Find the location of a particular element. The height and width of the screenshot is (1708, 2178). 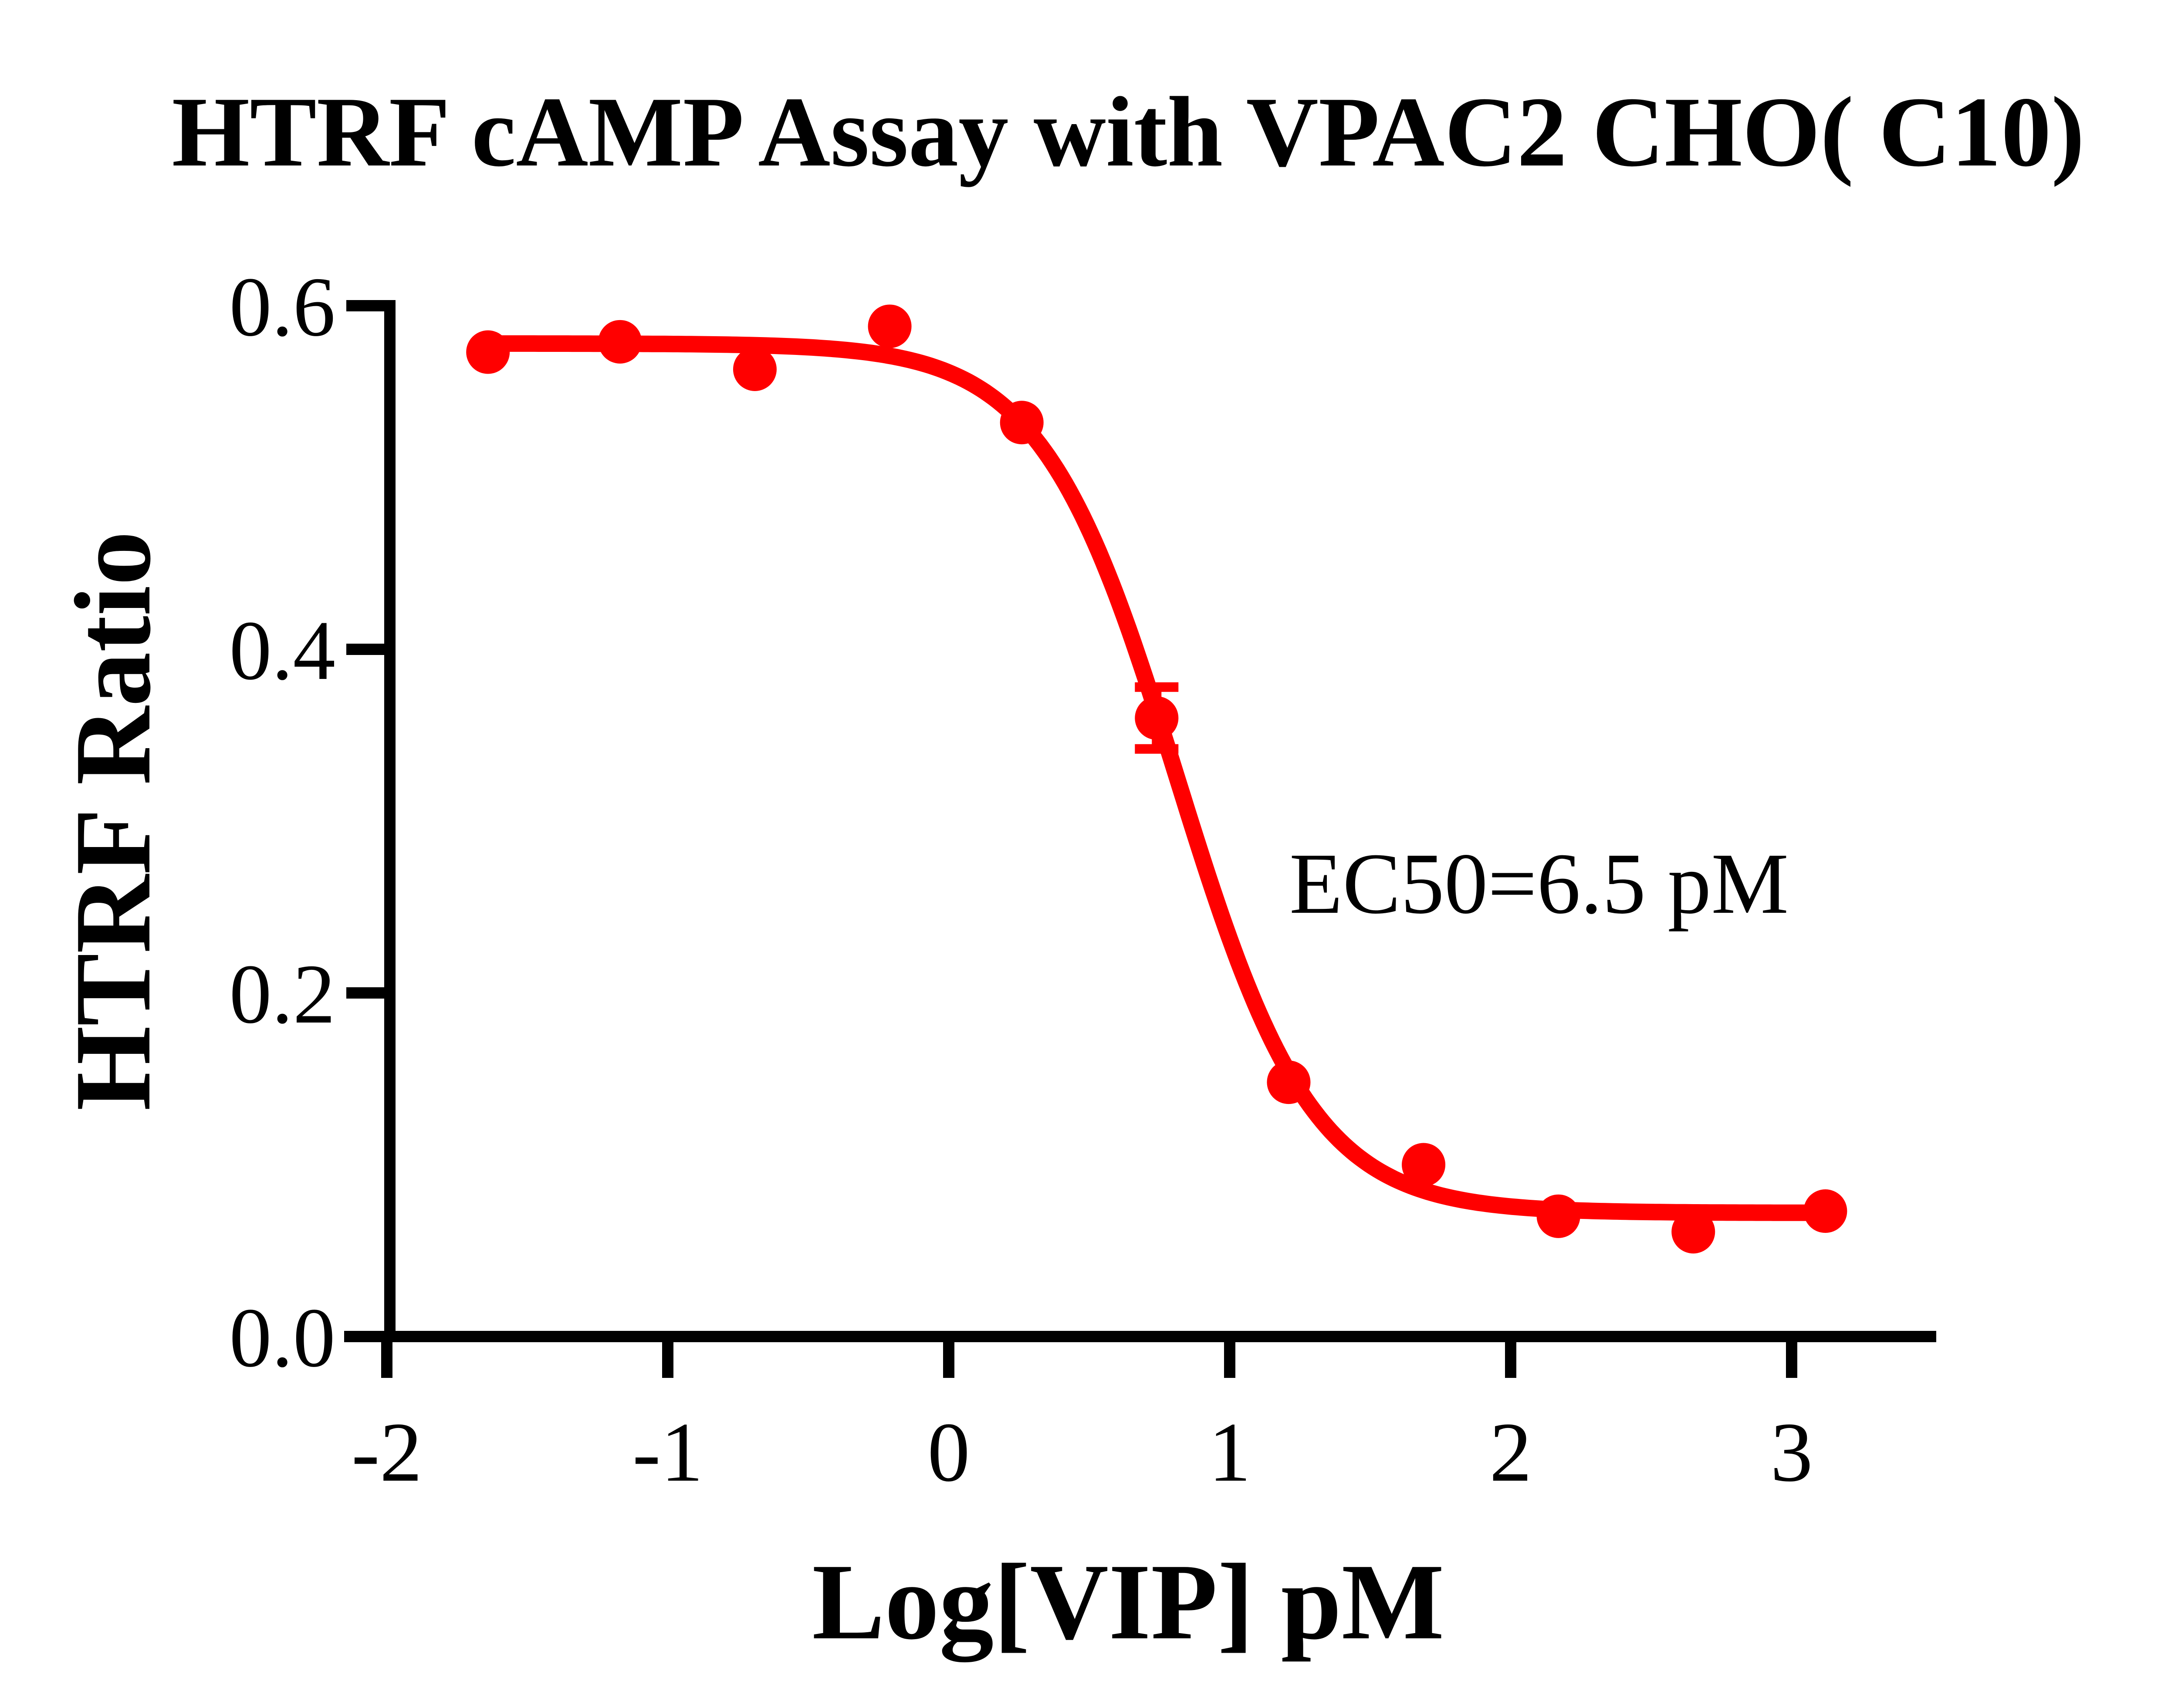

y-tick-label: 0.2 is located at coordinates (282, 994).